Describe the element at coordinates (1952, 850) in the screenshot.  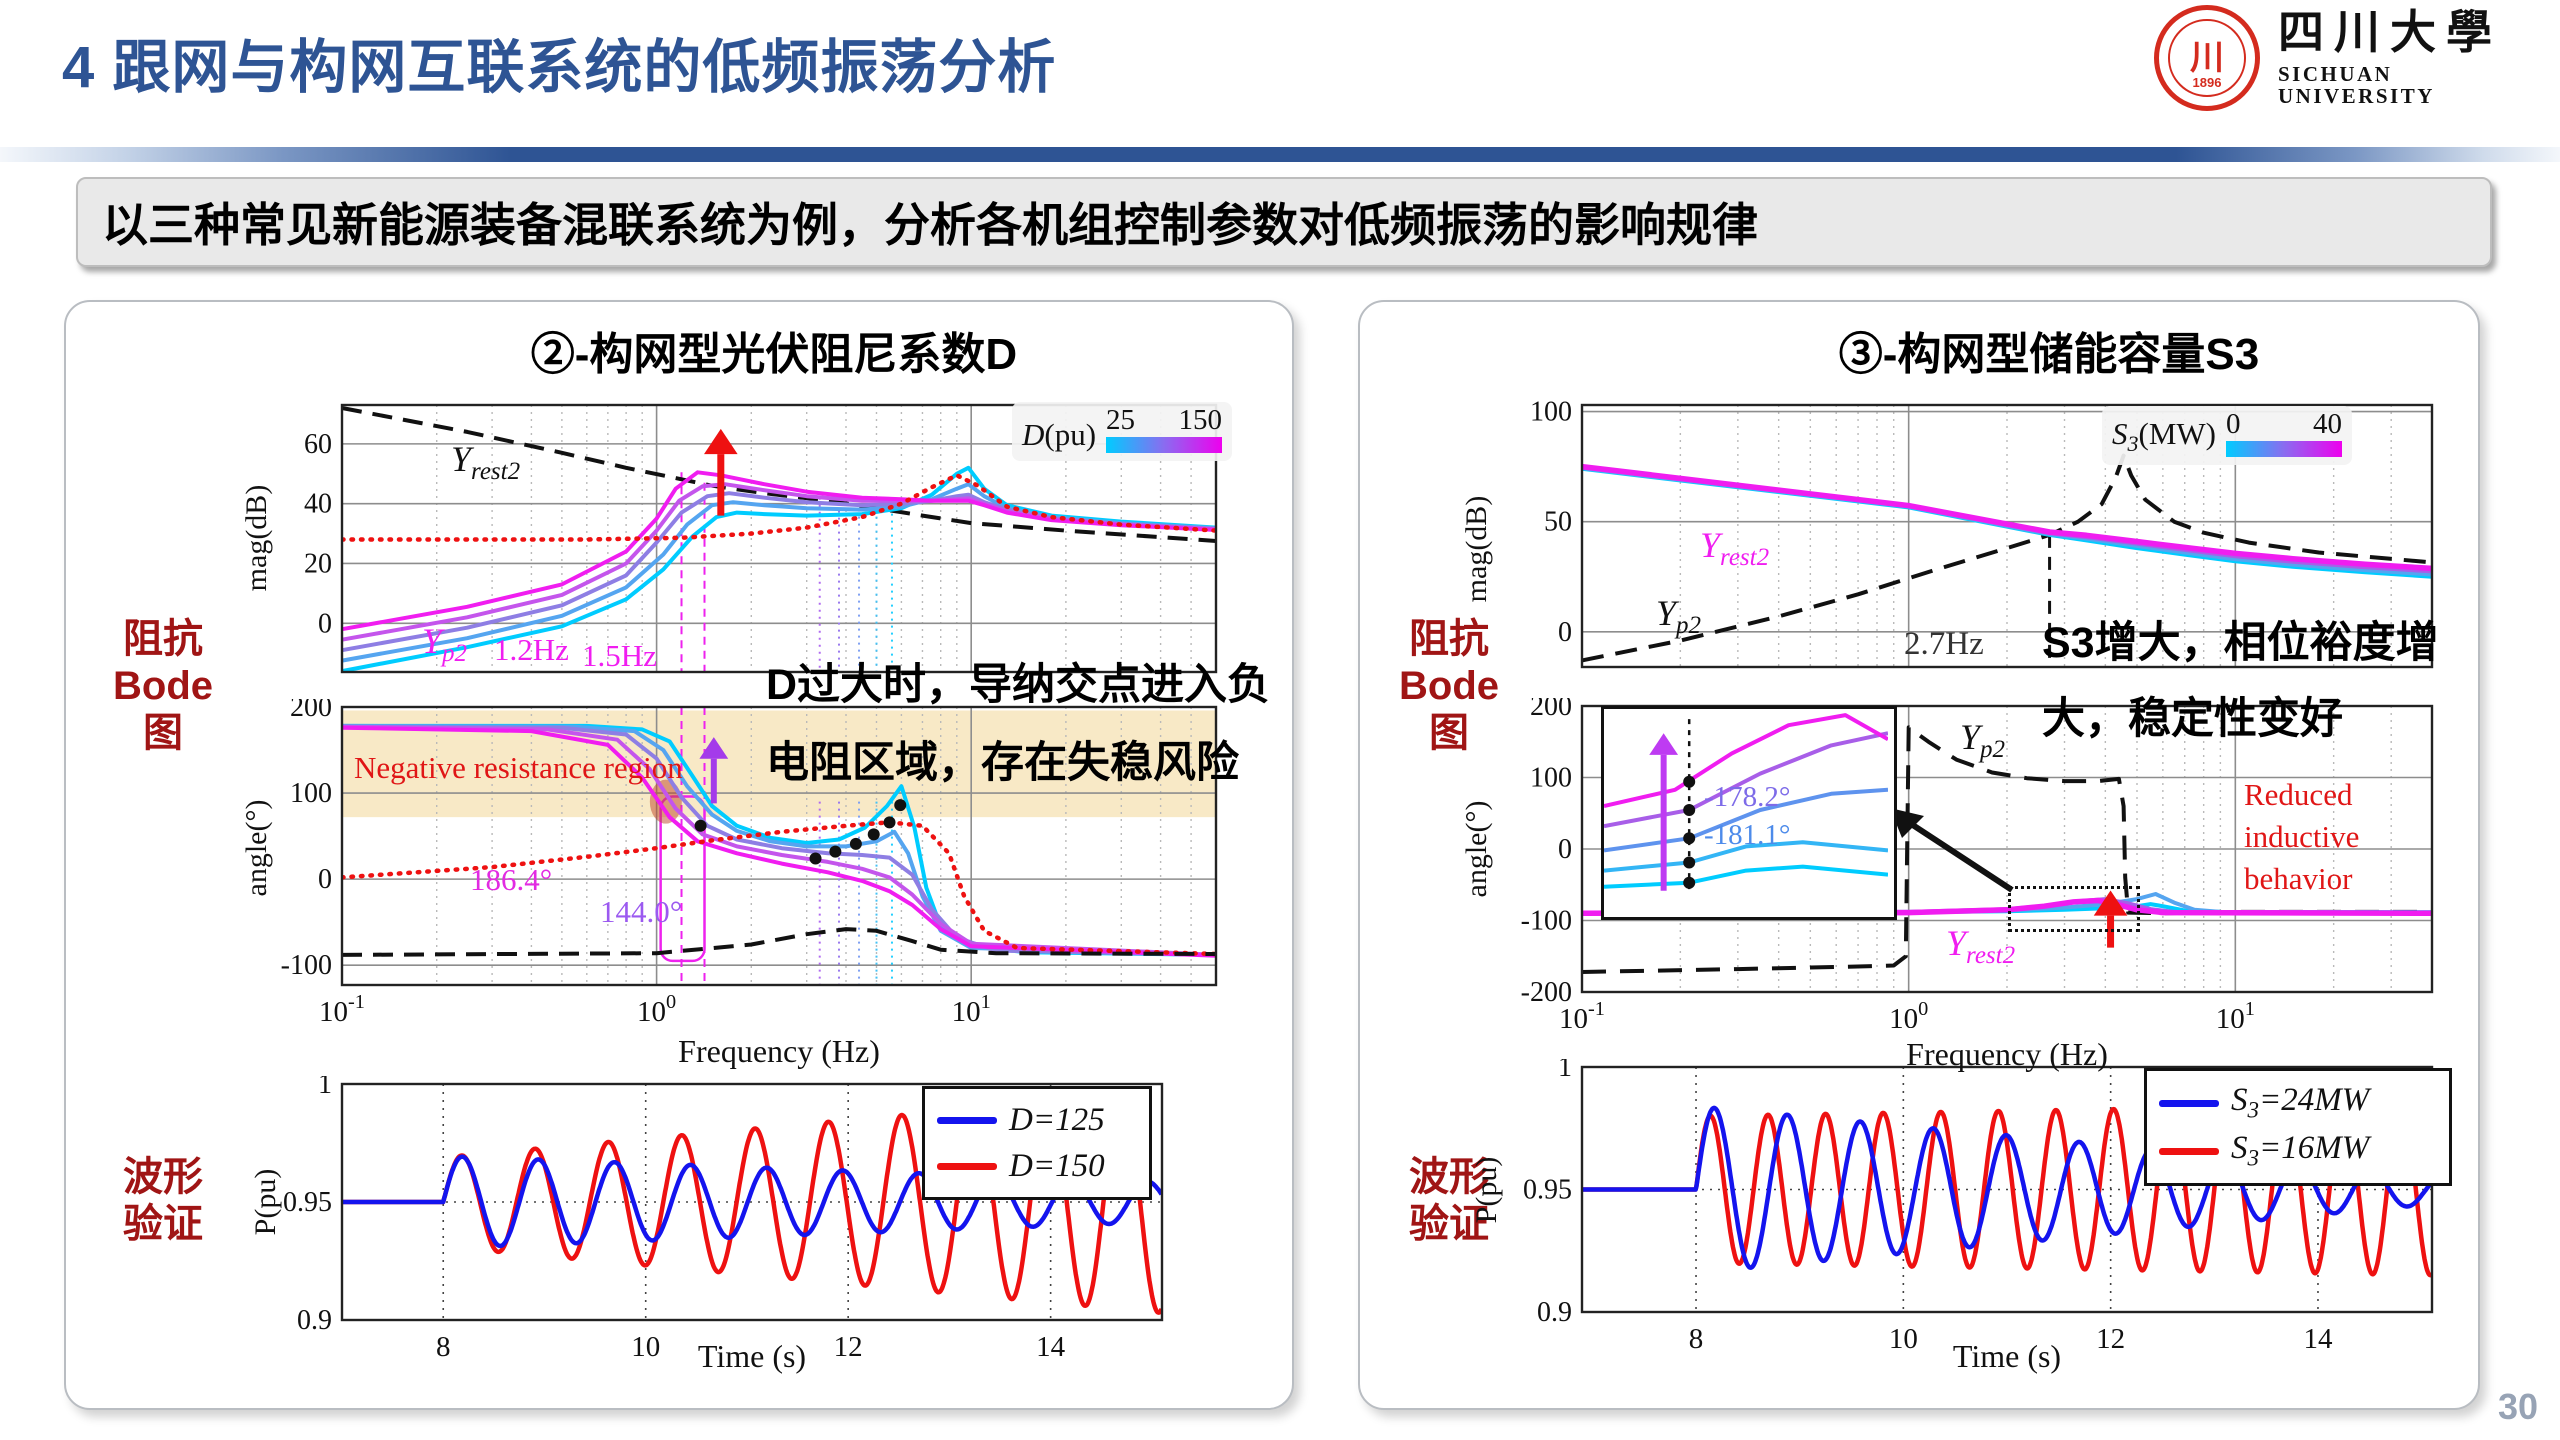
I see `zoom-connector-arrow` at that location.